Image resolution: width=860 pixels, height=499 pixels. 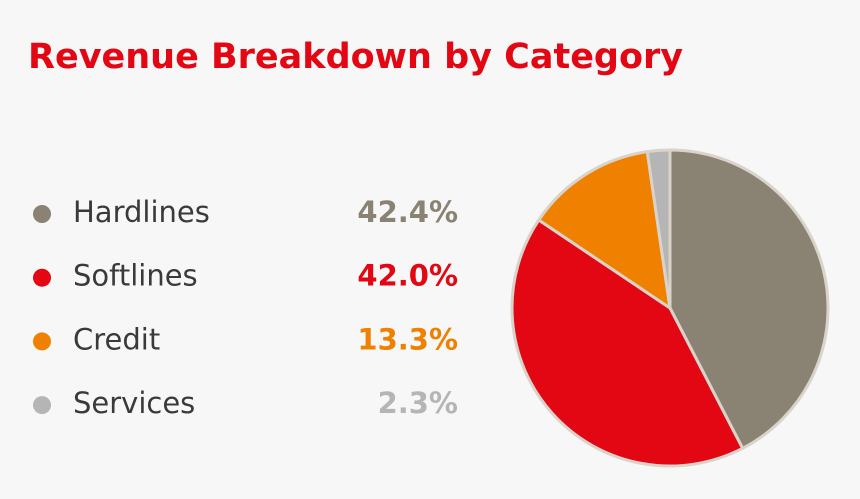 I want to click on value-label: 13.3%, so click(x=407, y=339).